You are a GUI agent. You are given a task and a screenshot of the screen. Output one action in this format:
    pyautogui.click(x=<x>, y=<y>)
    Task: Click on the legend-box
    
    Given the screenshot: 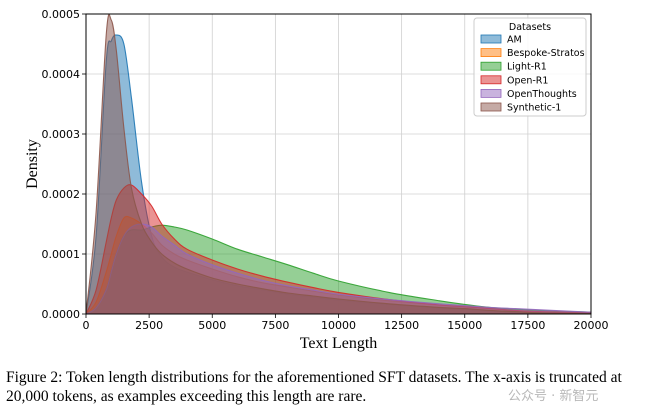 What is the action you would take?
    pyautogui.click(x=530, y=67)
    